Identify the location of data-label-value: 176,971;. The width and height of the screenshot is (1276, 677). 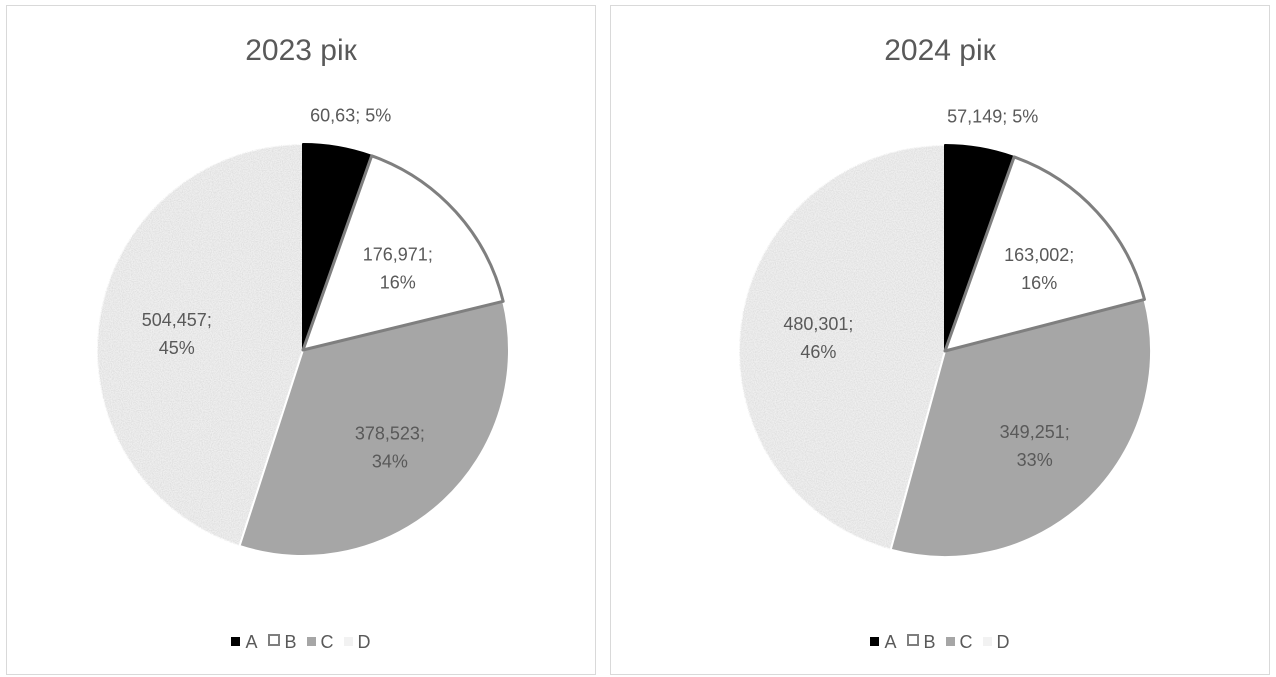
(398, 254).